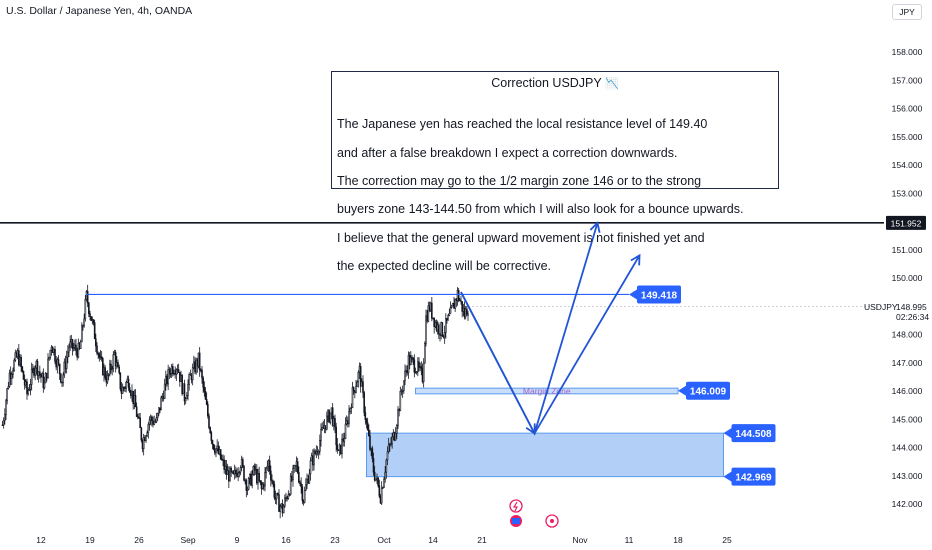 The height and width of the screenshot is (550, 932). What do you see at coordinates (99, 11) in the screenshot?
I see `symbol-title: U.S. Dollar / Japanese Yen, 4h, OANDA` at bounding box center [99, 11].